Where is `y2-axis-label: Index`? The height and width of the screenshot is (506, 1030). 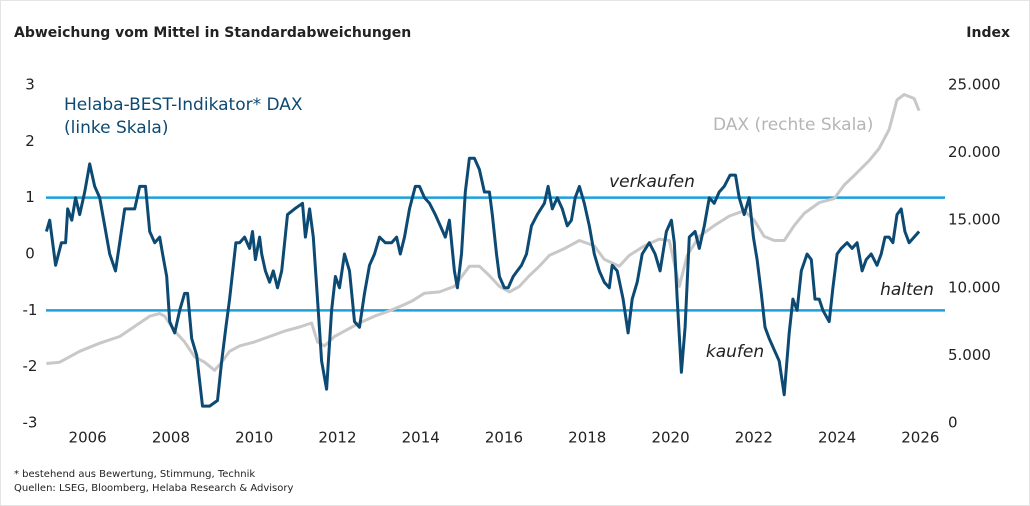
y2-axis-label: Index is located at coordinates (988, 33).